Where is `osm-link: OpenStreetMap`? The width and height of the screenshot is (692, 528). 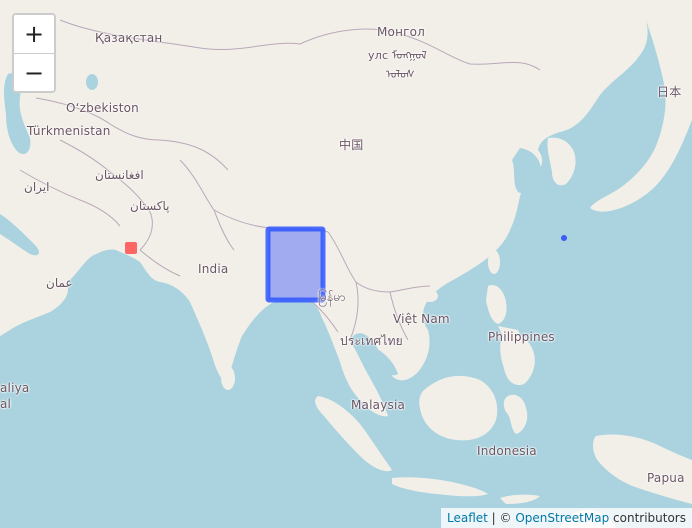
osm-link: OpenStreetMap is located at coordinates (562, 518).